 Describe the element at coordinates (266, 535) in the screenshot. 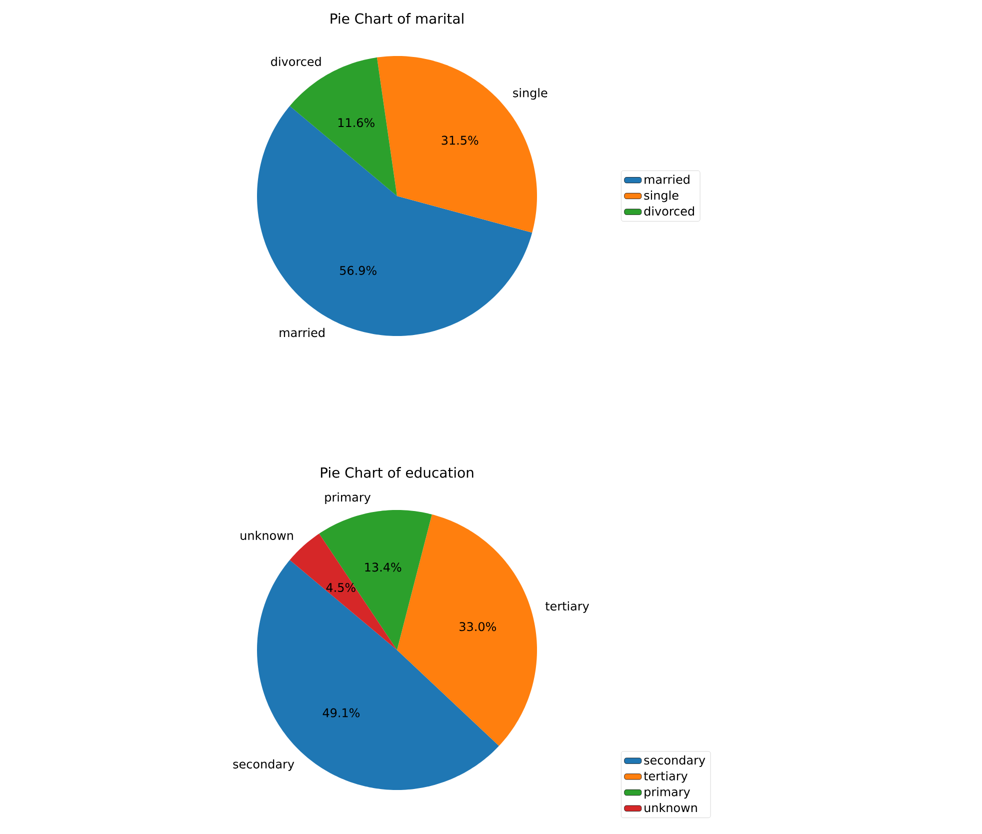

I see `slice-label: unknown` at that location.